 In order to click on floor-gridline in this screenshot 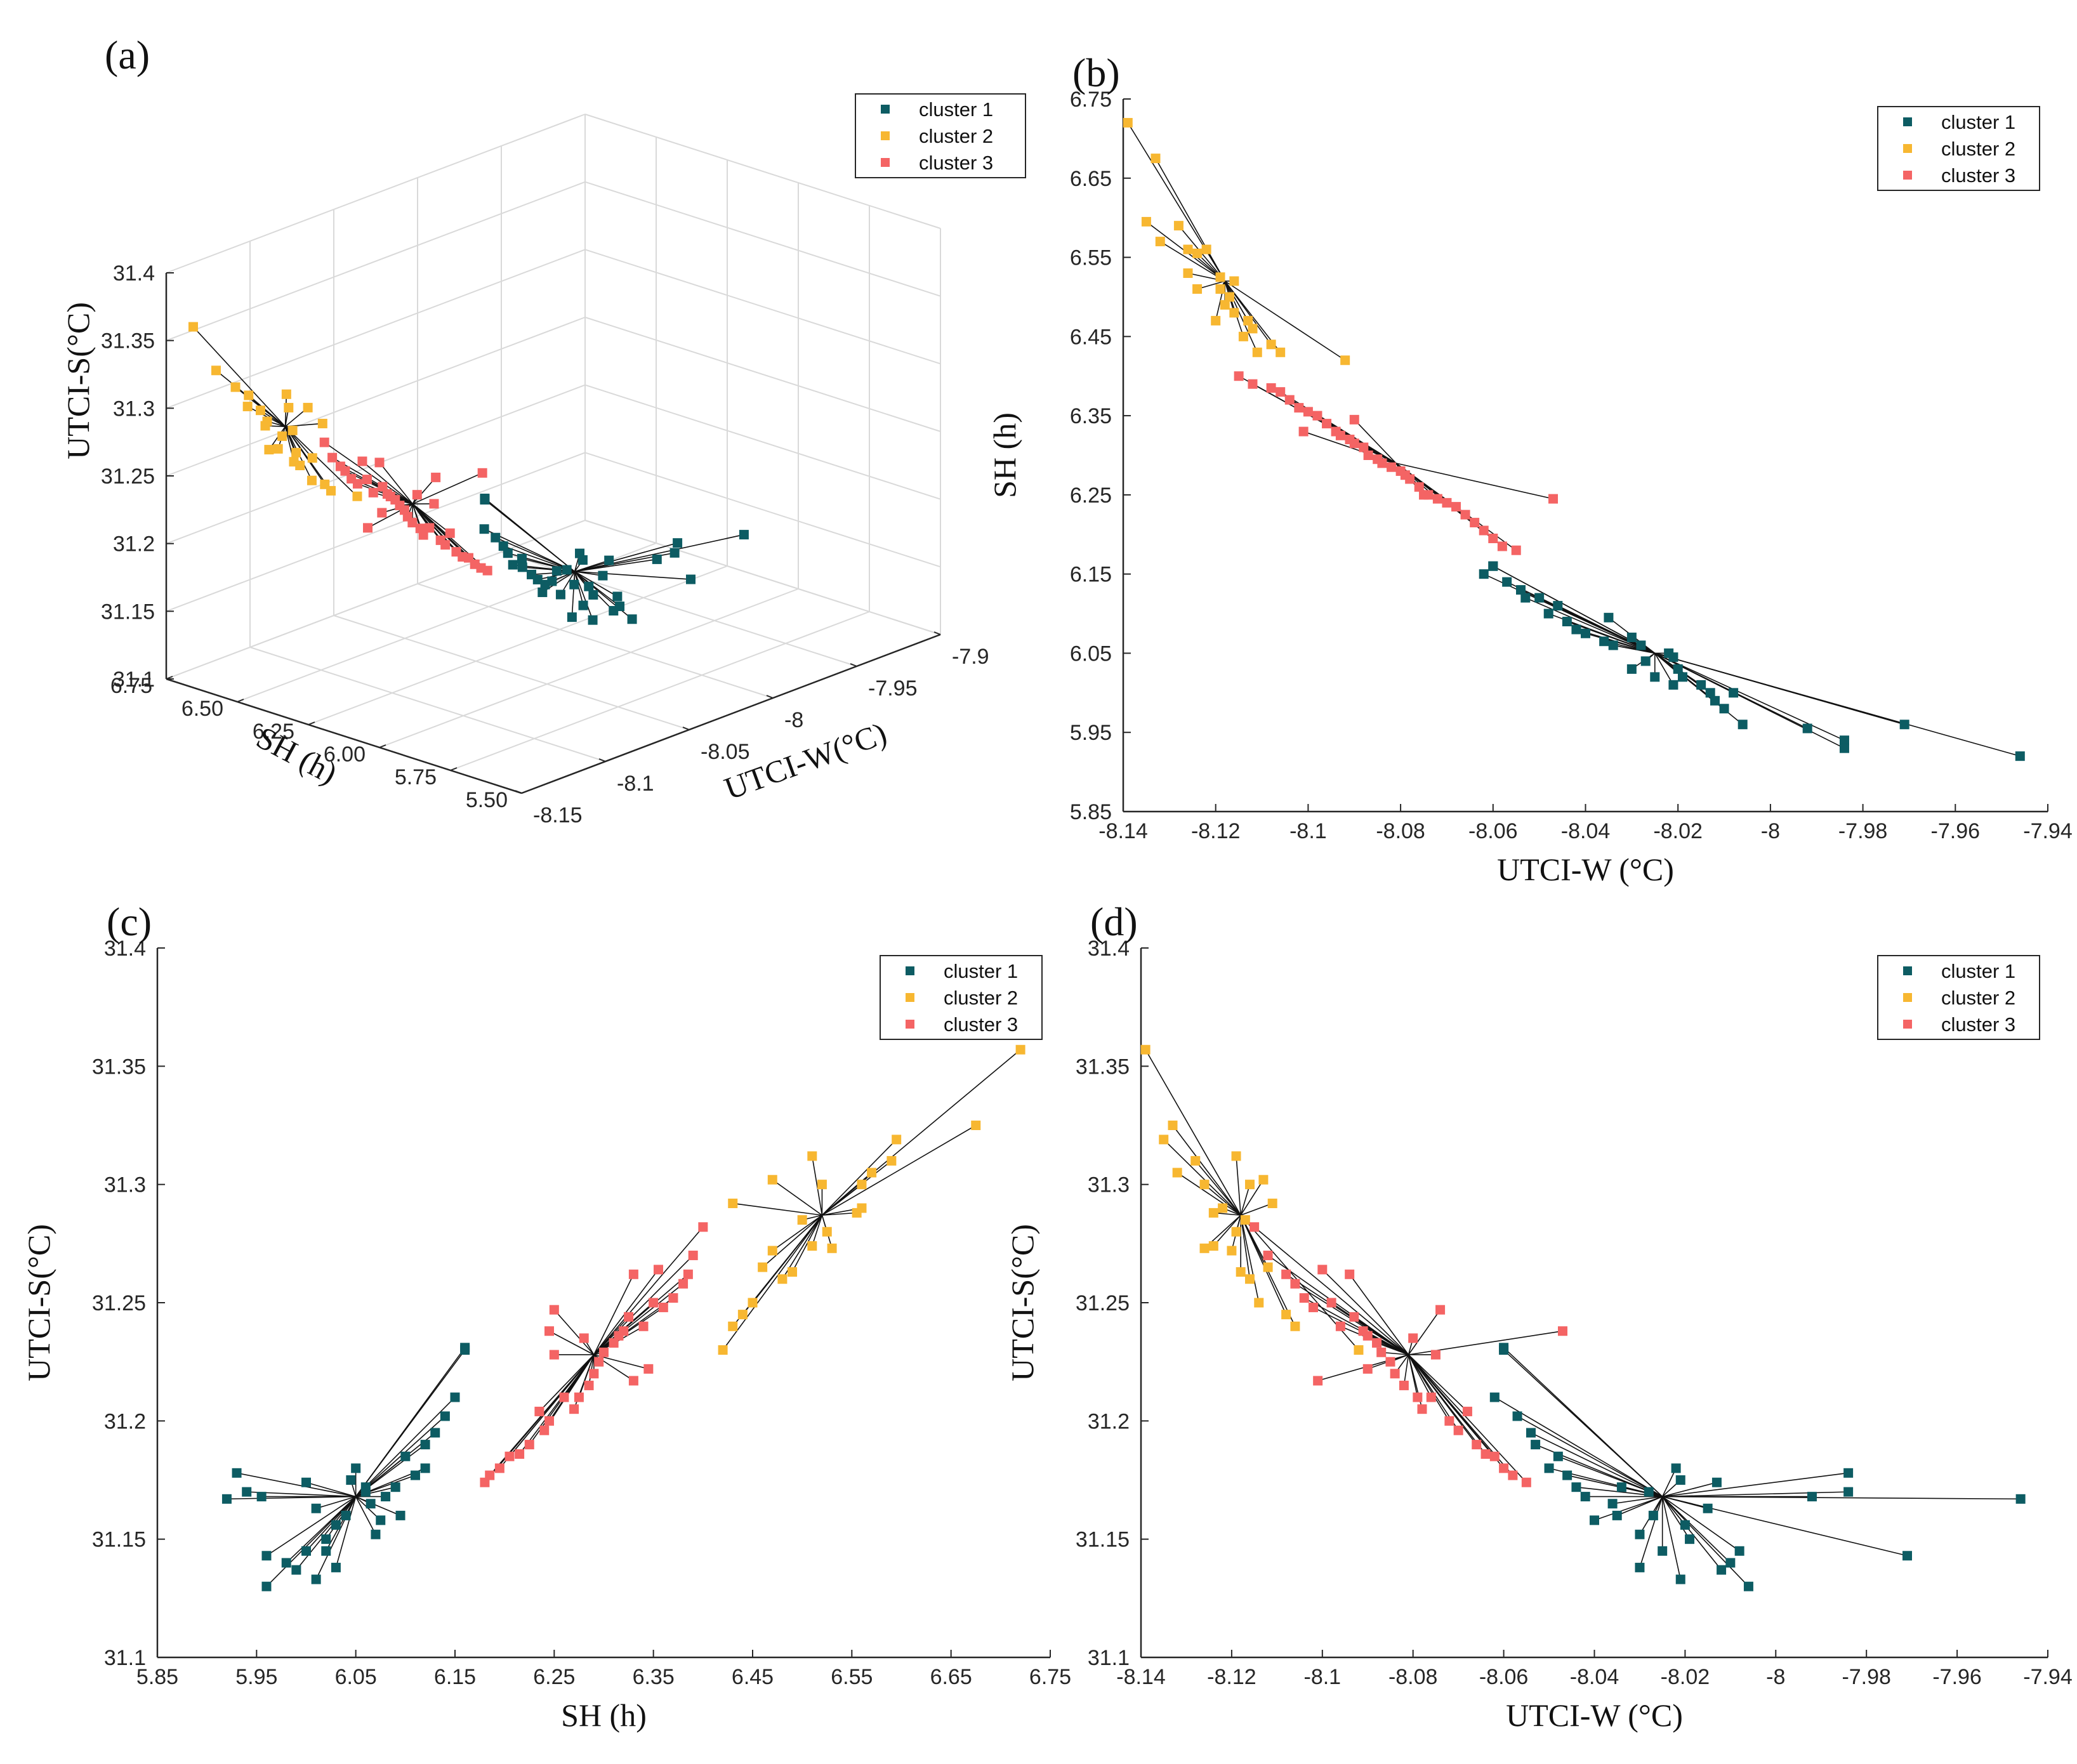, I will do `click(427, 704)`.